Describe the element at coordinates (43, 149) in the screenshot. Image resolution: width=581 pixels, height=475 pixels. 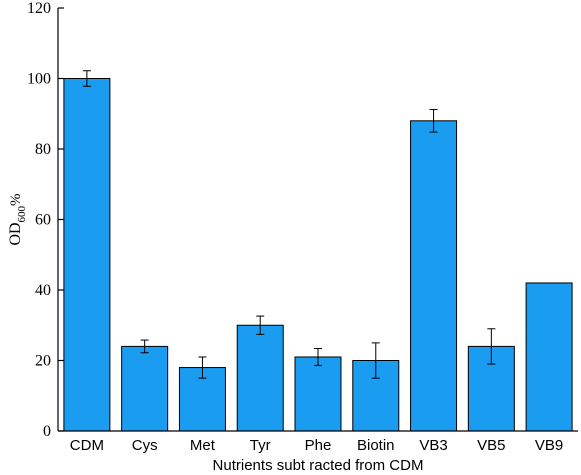
I see `y-tick-label: 80` at that location.